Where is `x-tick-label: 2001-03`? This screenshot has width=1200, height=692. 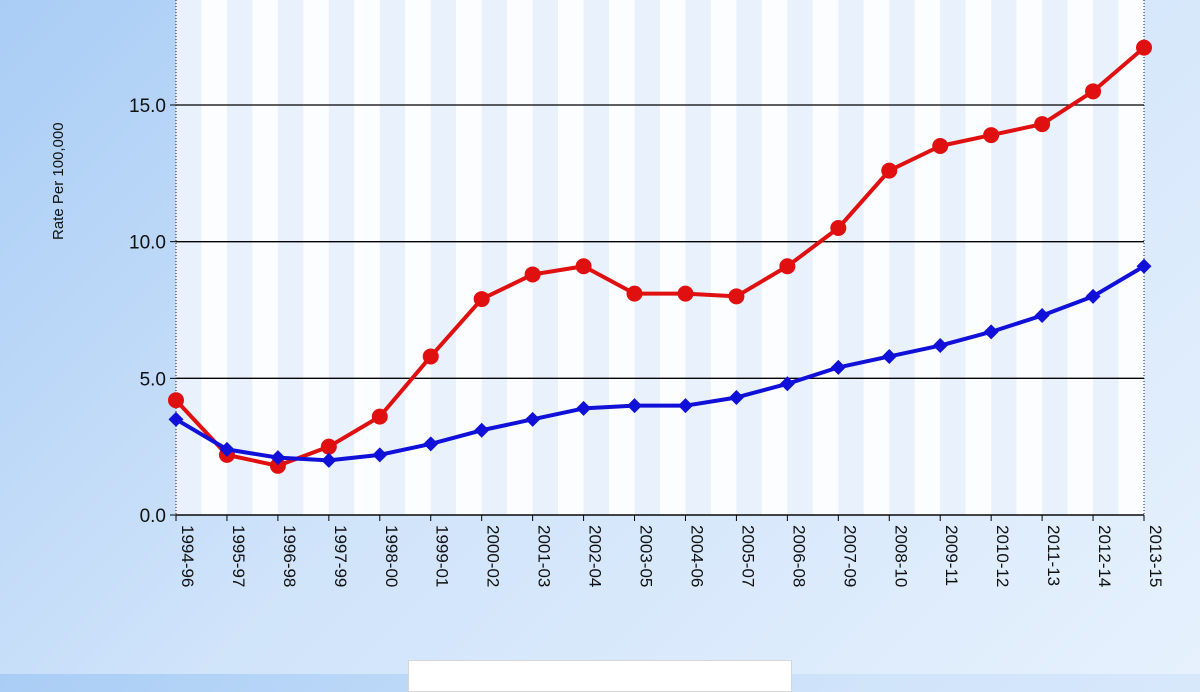 x-tick-label: 2001-03 is located at coordinates (544, 556).